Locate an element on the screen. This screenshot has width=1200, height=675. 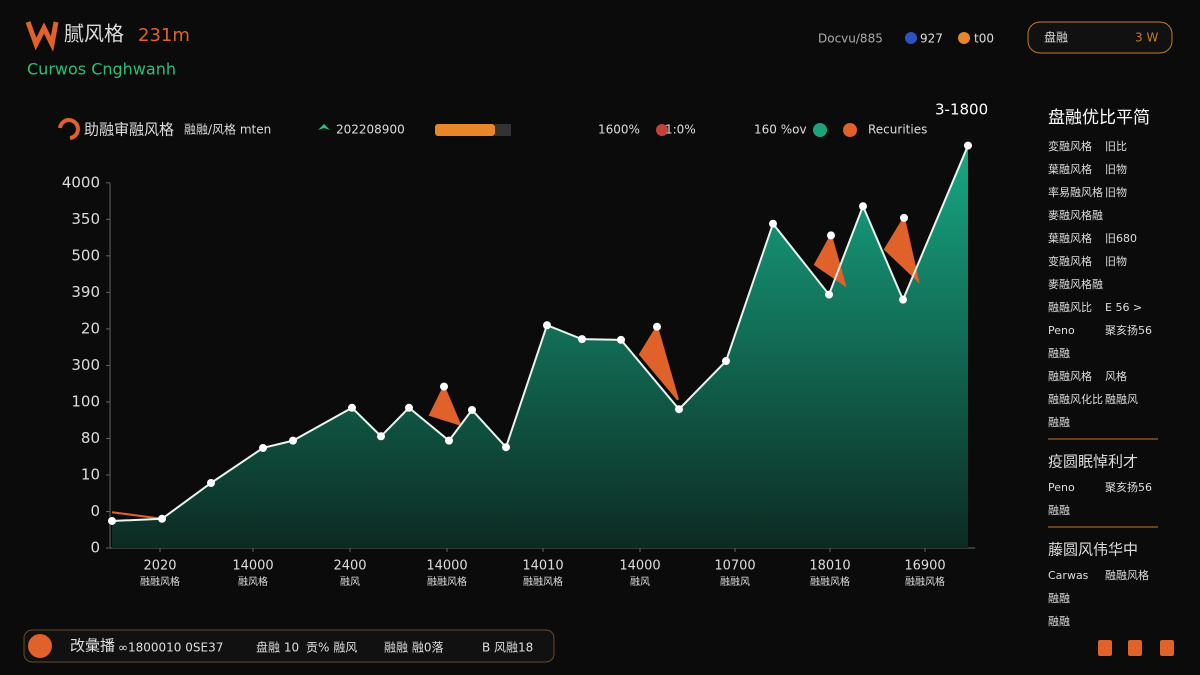
badge-dot is located at coordinates (911, 38).